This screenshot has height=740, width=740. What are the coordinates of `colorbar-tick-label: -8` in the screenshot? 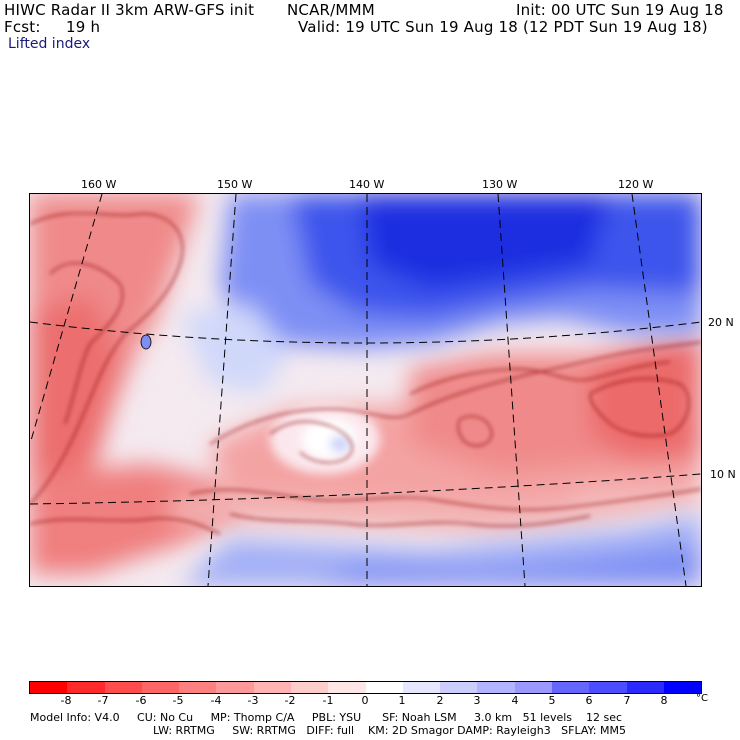 It's located at (66, 700).